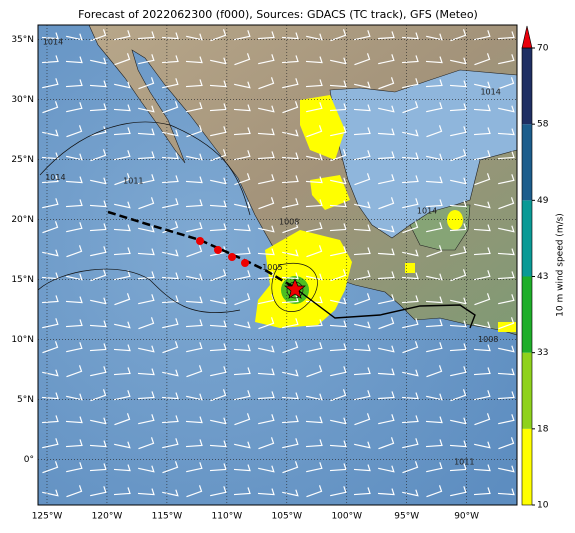  I want to click on colorbar: 10 18 33 43 49 58 70, so click(535, 268).